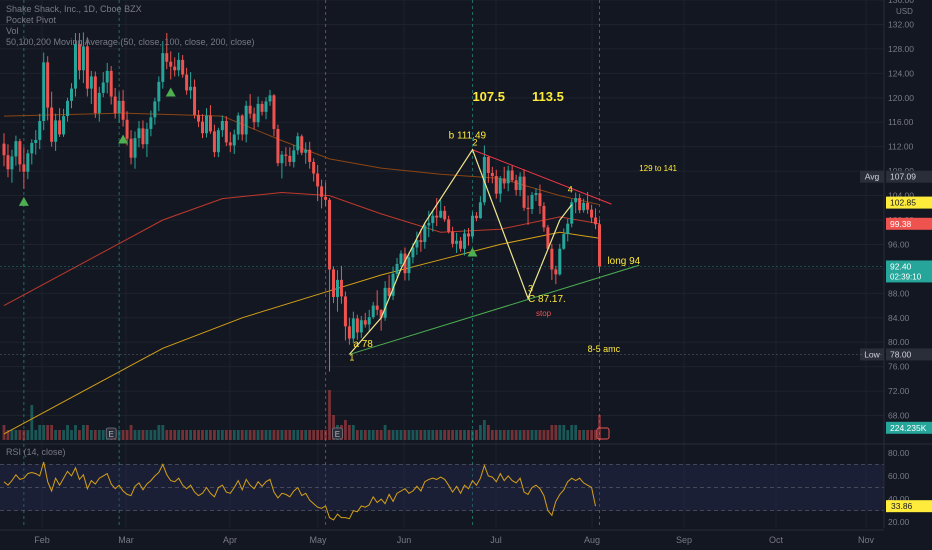 Image resolution: width=932 pixels, height=550 pixels. I want to click on ma-50-line, so click(301, 159).